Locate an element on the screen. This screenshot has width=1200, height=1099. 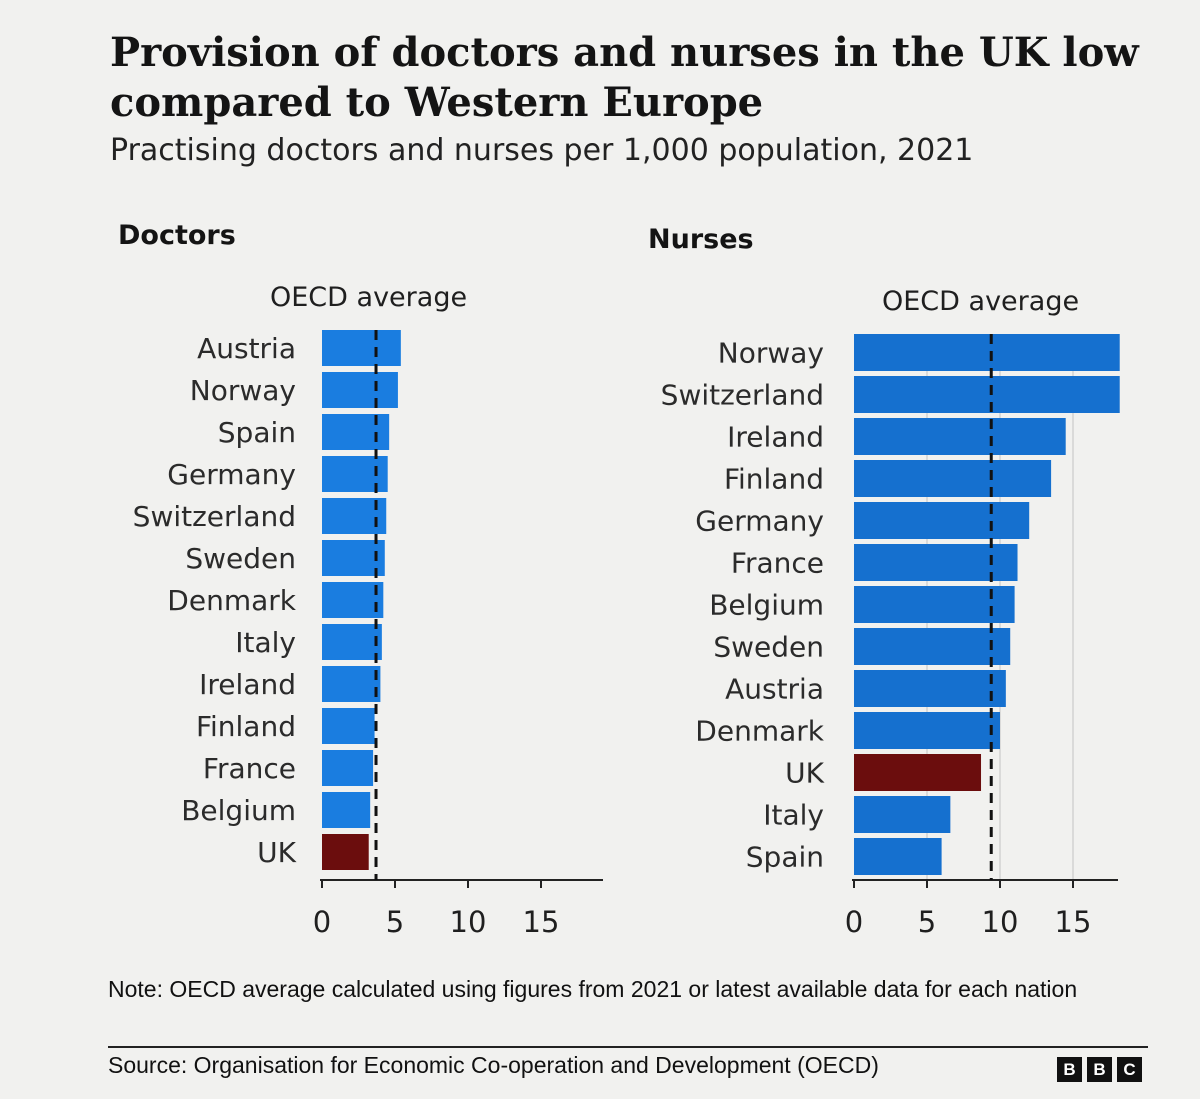
doctors-label-spain: Spain is located at coordinates (257, 432).